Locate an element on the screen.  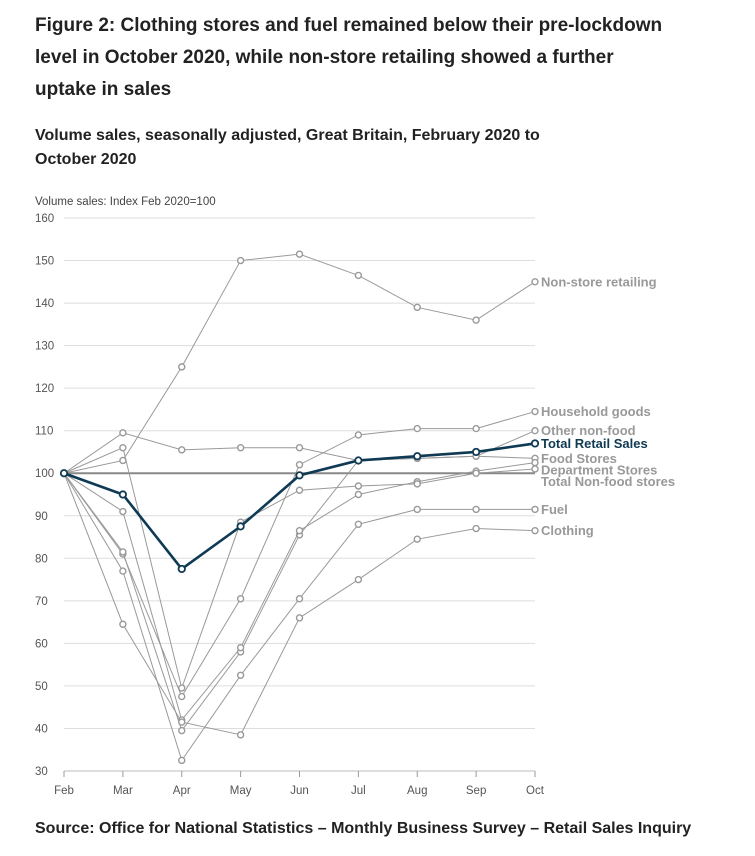
y-tick-label: 60 is located at coordinates (41, 644).